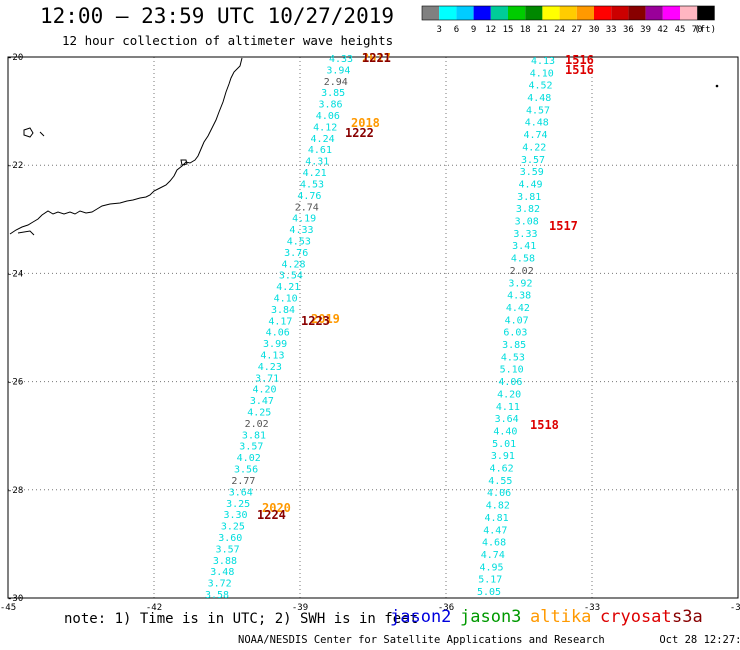 The image size is (740, 650). What do you see at coordinates (636, 617) in the screenshot?
I see `mission-cryosat-label: cryosat` at bounding box center [636, 617].